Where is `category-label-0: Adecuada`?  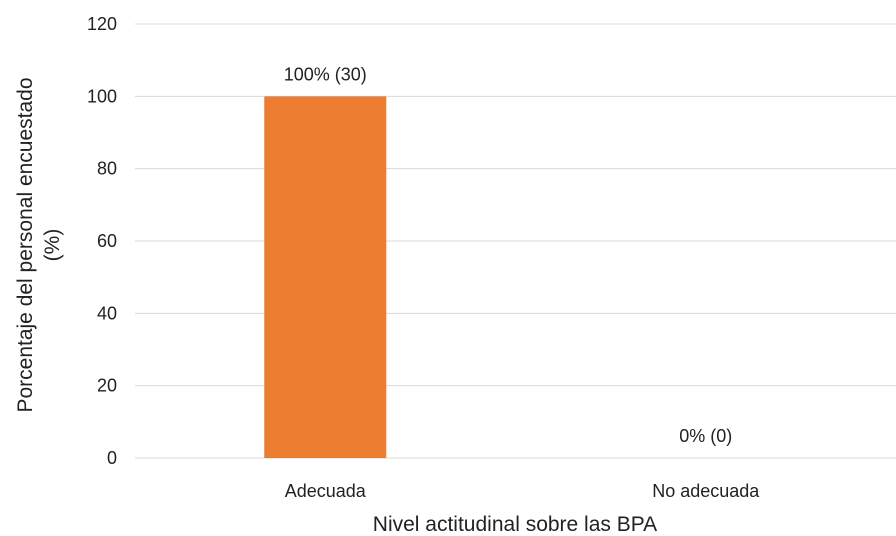
category-label-0: Adecuada is located at coordinates (326, 491).